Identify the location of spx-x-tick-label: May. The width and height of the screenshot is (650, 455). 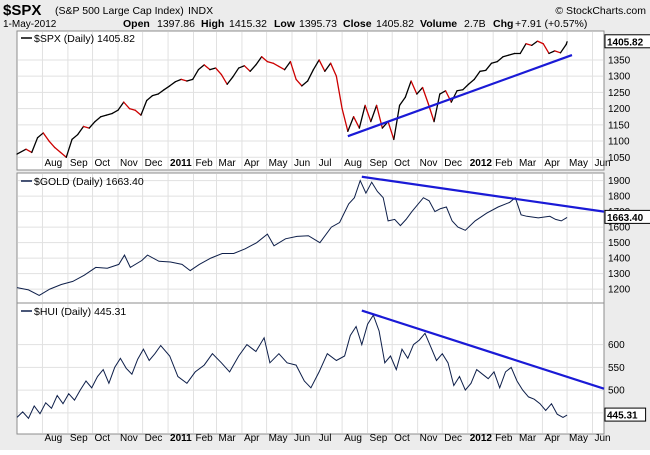
(578, 163).